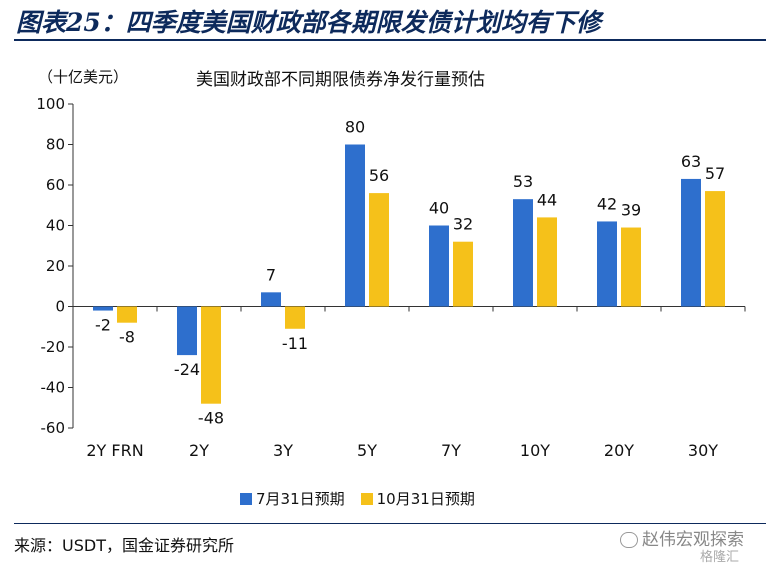 Image resolution: width=780 pixels, height=566 pixels. What do you see at coordinates (463, 224) in the screenshot?
I see `data-label: 32` at bounding box center [463, 224].